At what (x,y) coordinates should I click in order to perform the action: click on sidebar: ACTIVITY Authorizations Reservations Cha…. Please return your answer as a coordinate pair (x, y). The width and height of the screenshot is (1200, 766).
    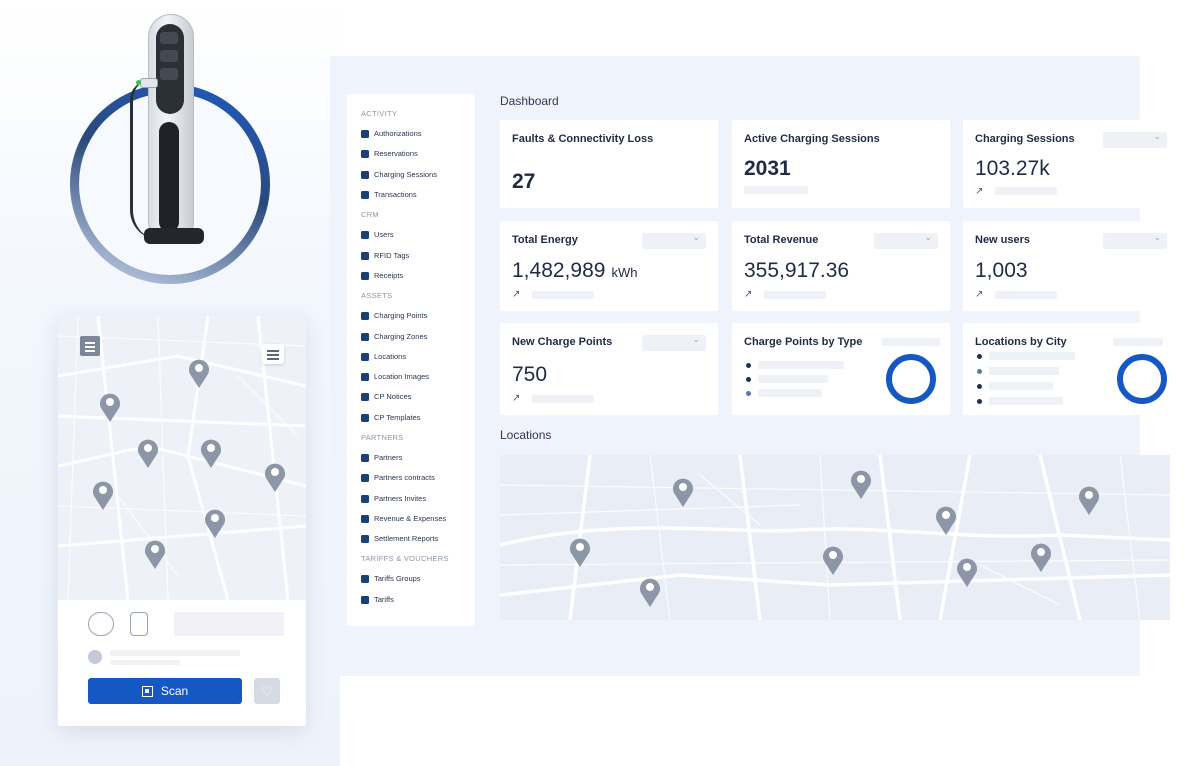
    Looking at the image, I should click on (411, 360).